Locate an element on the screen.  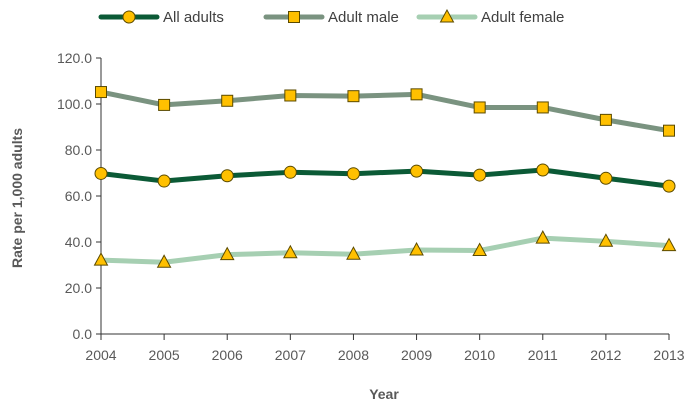
legend-label: All adults is located at coordinates (193, 17).